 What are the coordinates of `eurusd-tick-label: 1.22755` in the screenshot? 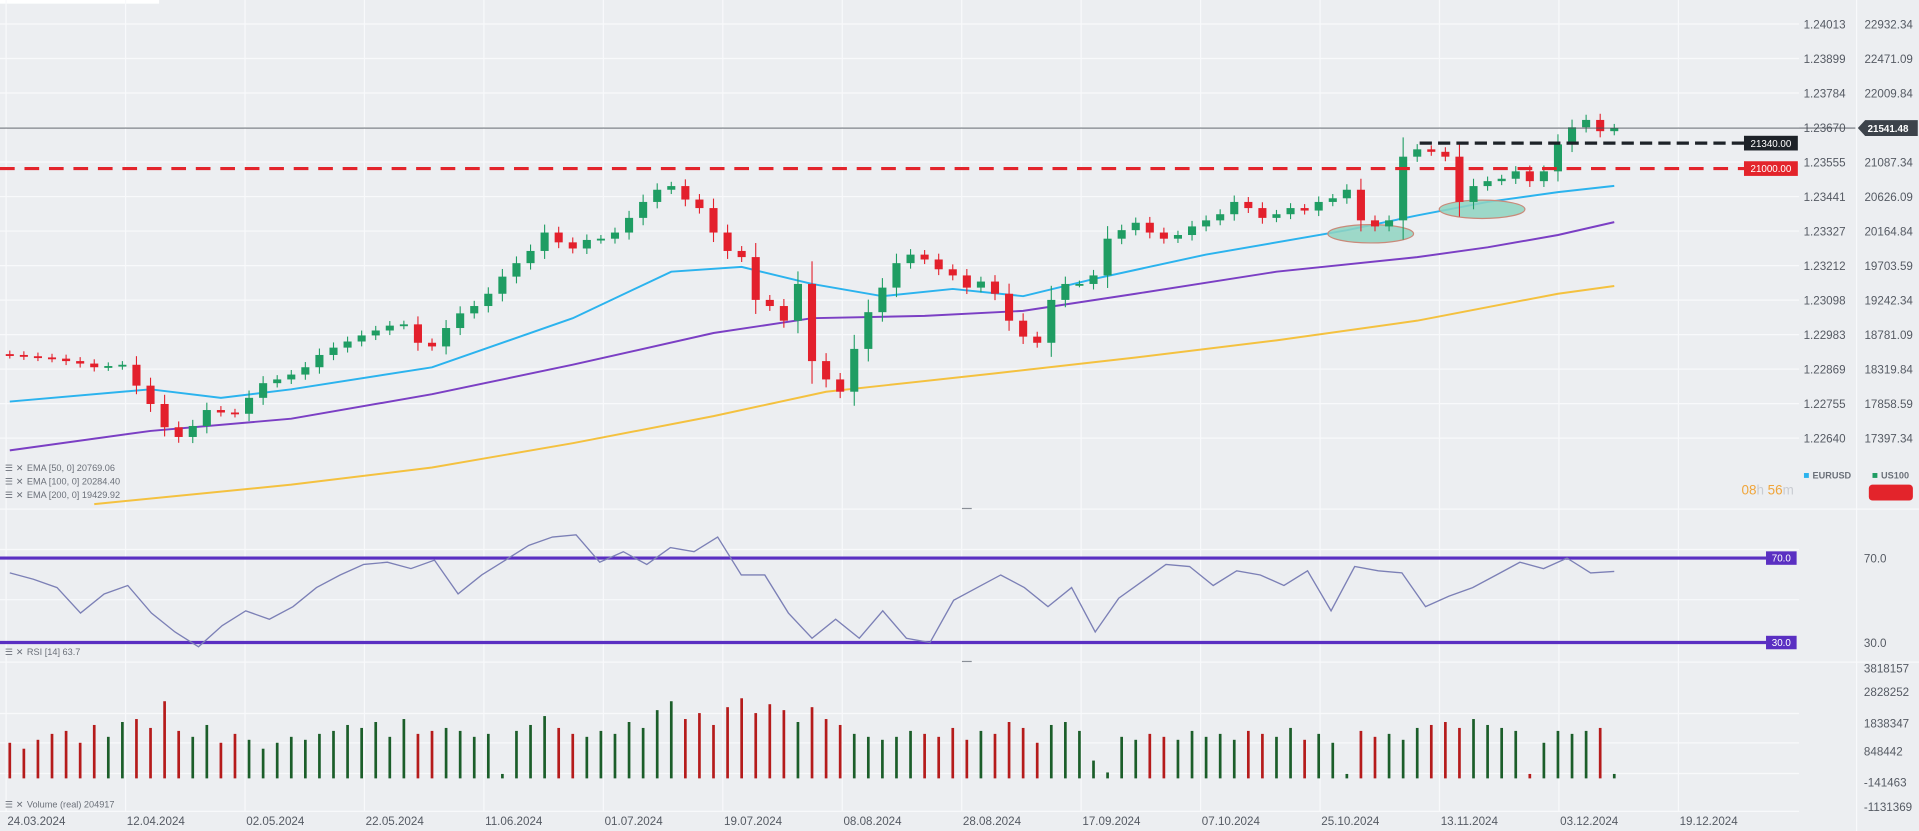 It's located at (1825, 404).